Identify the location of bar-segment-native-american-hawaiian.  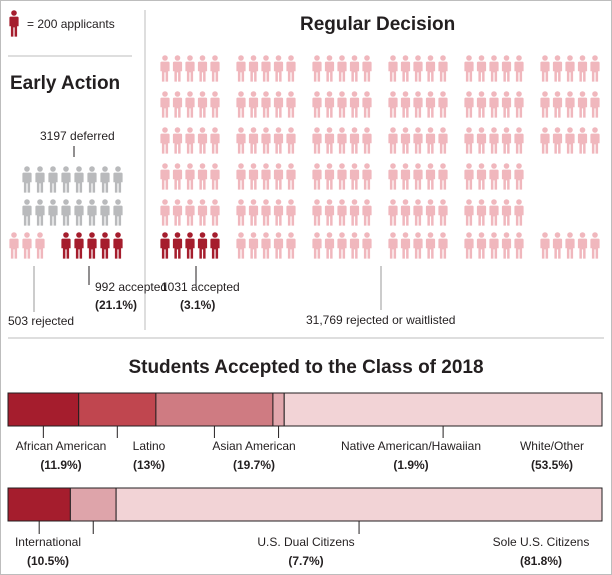
(278, 409).